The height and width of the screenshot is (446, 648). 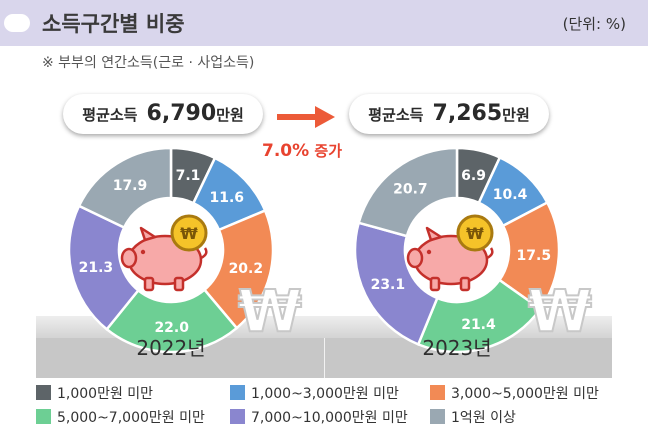 I want to click on donut-chart-2023: 6.9 10.4 17.5 21.4 23.1 20.7 ₩, so click(x=457, y=250).